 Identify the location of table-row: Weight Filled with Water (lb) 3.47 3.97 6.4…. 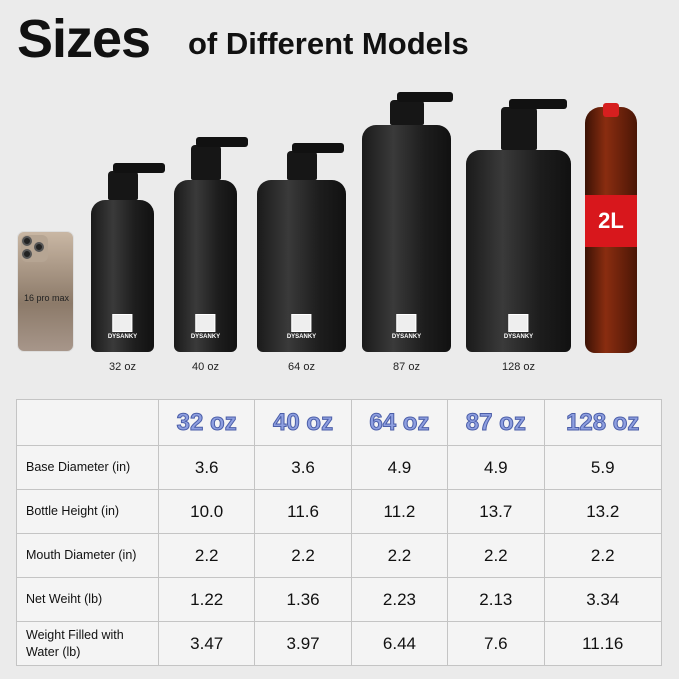
(339, 643).